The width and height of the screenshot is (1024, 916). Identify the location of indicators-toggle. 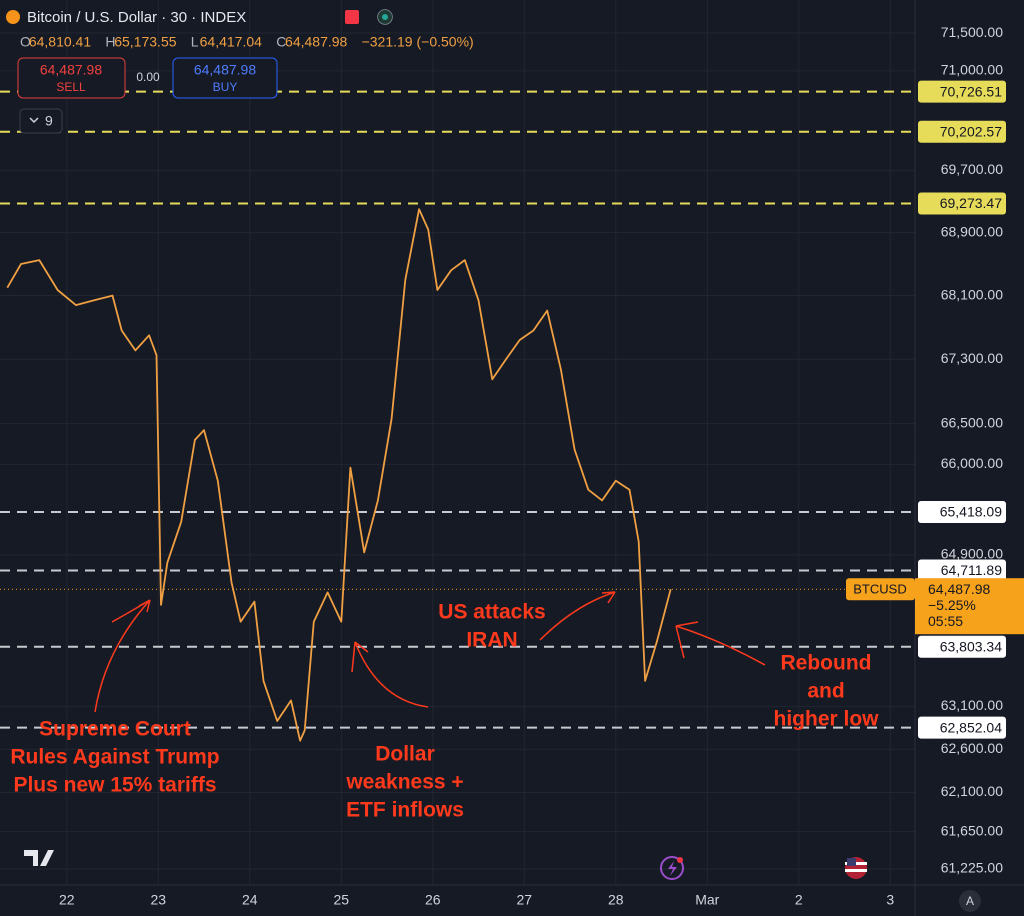
(41, 121).